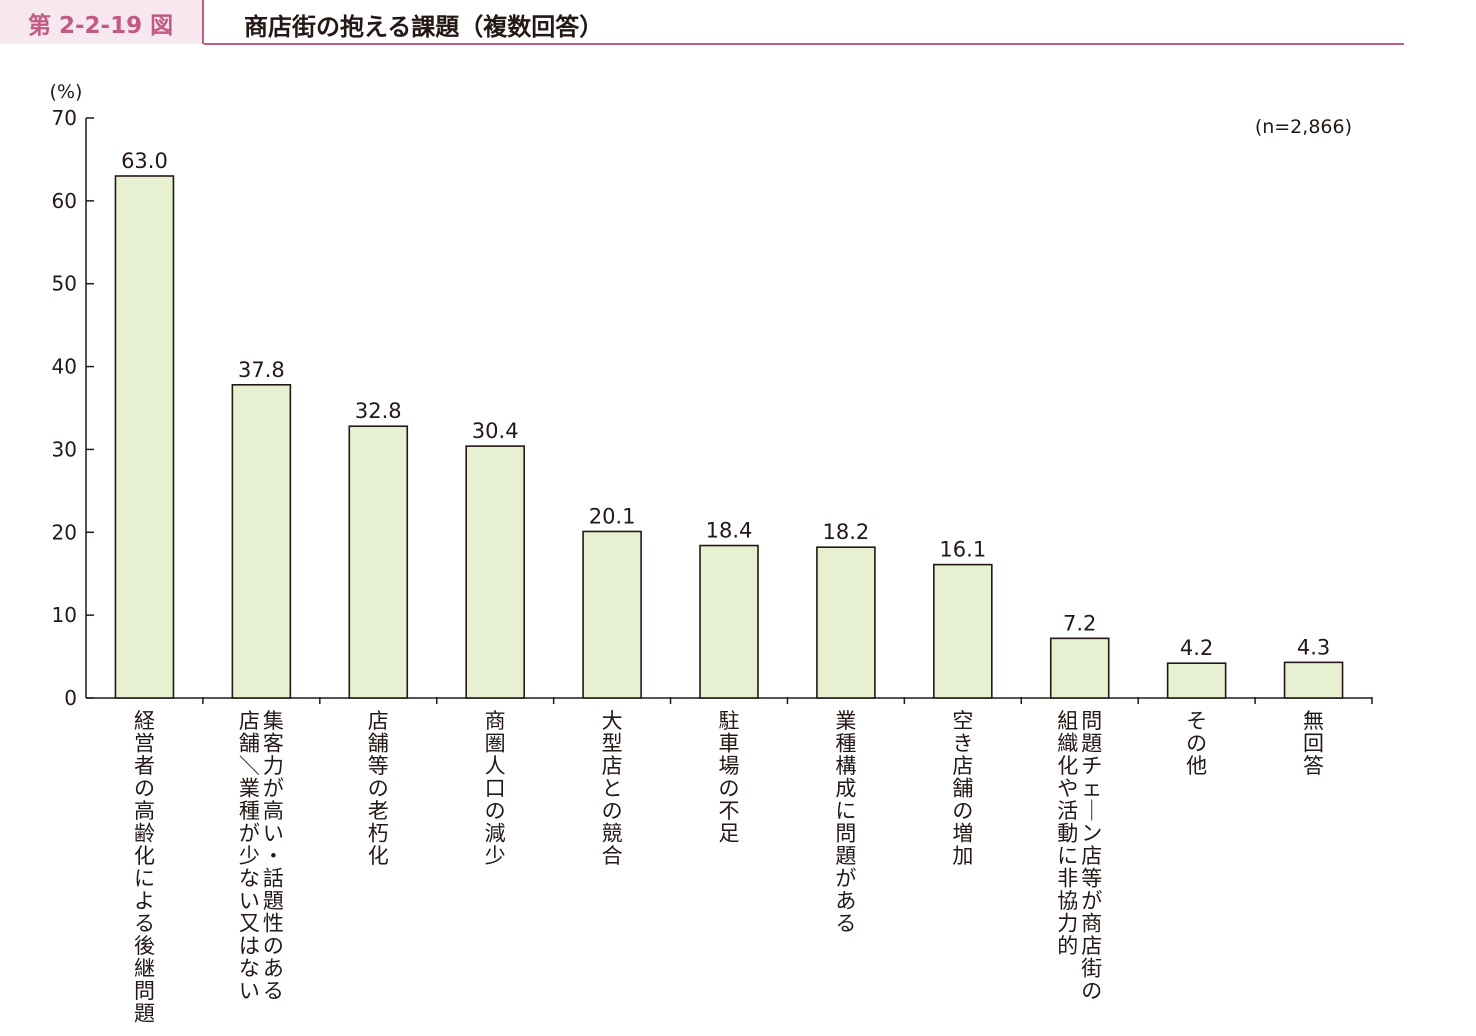  Describe the element at coordinates (101, 26) in the screenshot. I see `figure-number: 第 2-2-19 図` at that location.